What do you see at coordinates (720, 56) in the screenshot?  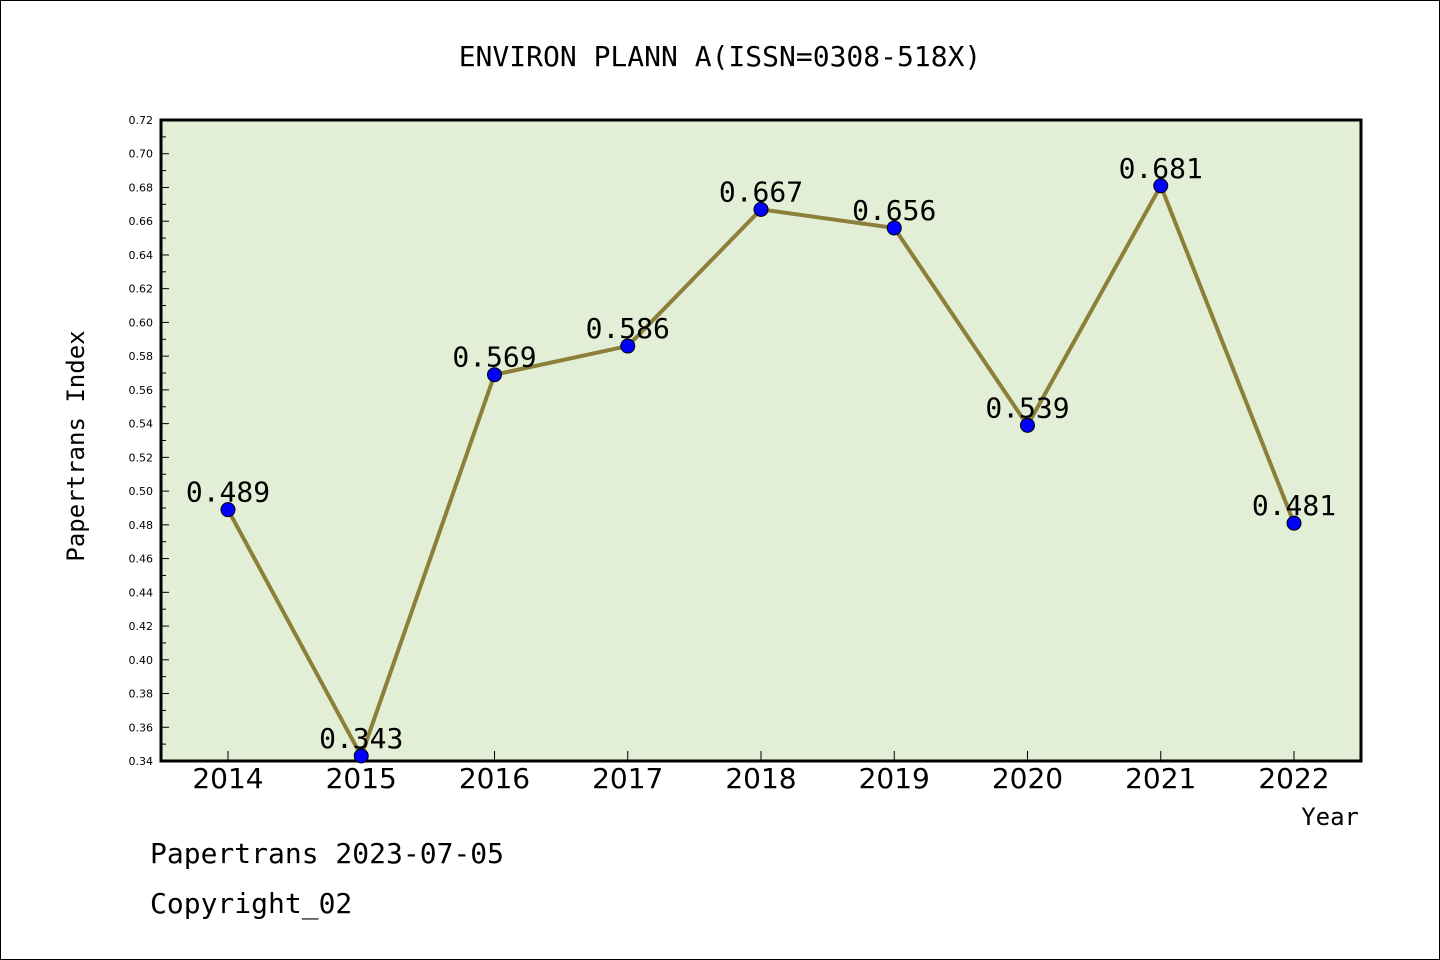 I see `chart-title: ENVIRON PLANN A(ISSN=0308-518X)` at bounding box center [720, 56].